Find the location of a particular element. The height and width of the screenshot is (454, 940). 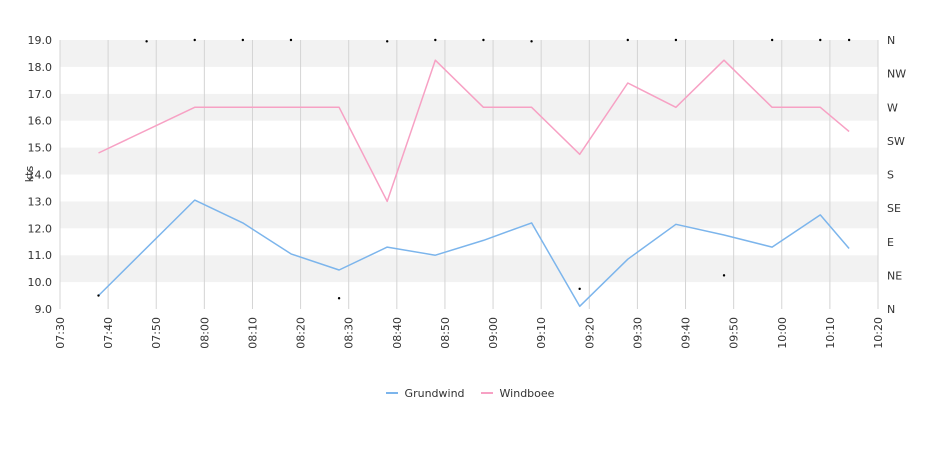

legend-item: Grundwind is located at coordinates (425, 393).